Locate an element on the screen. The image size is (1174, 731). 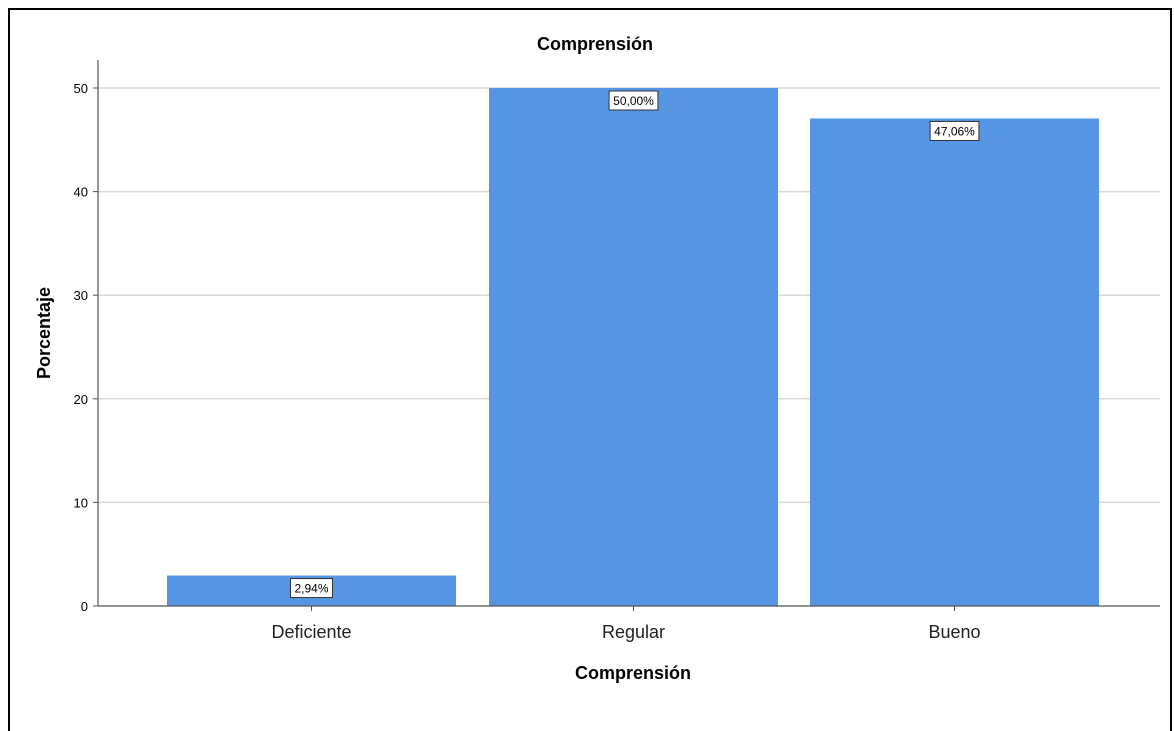
y-tick-label: 50 is located at coordinates (81, 88).